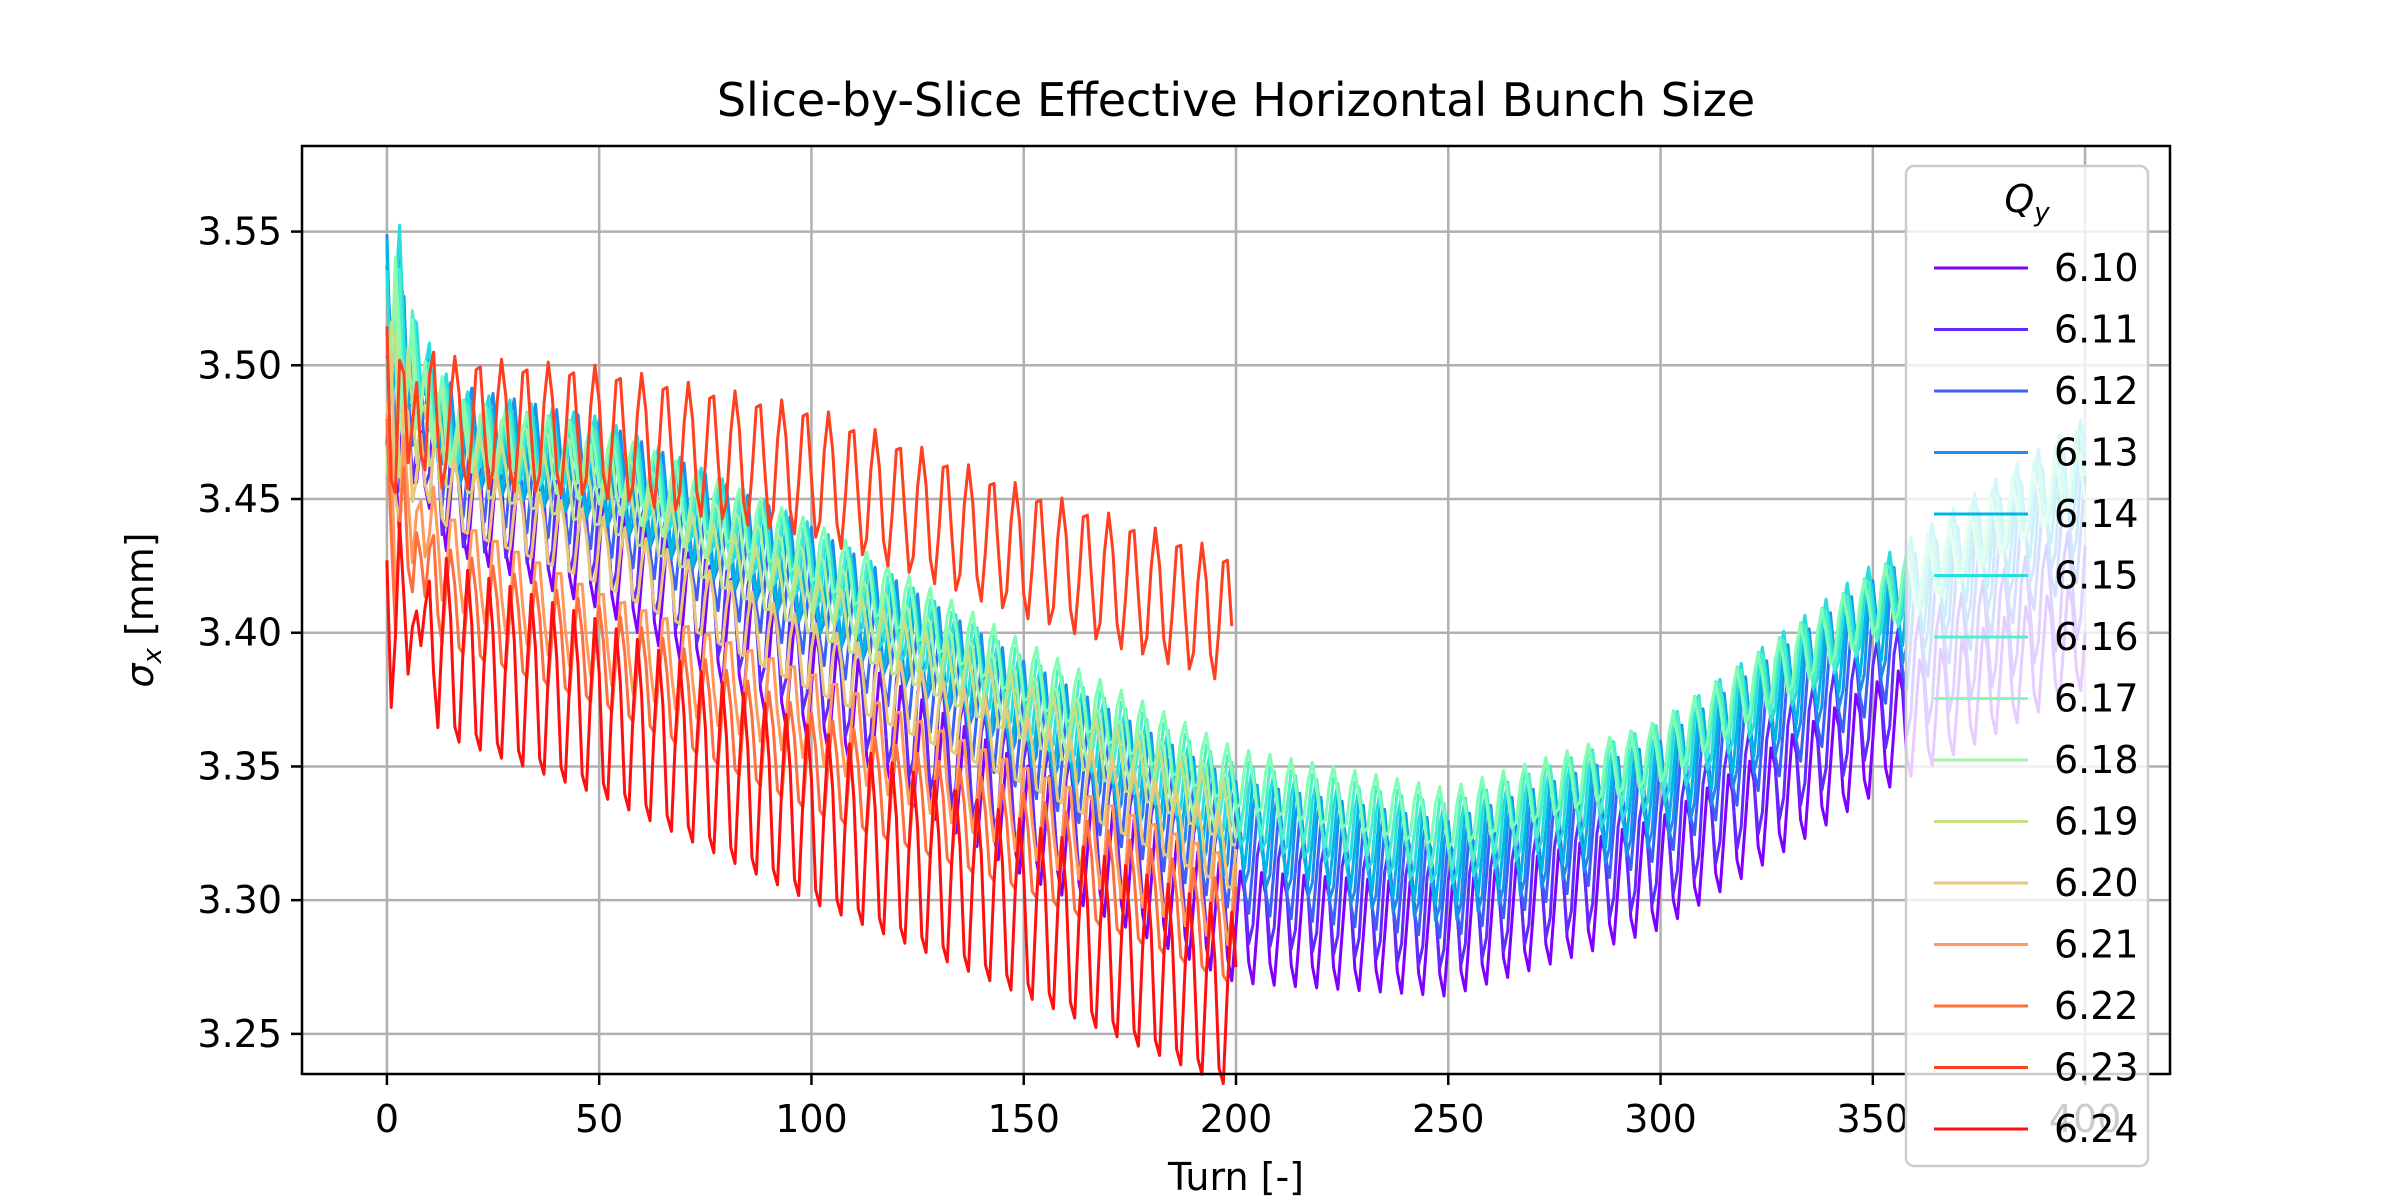  I want to click on y-tick-label: 3.55, so click(239, 232).